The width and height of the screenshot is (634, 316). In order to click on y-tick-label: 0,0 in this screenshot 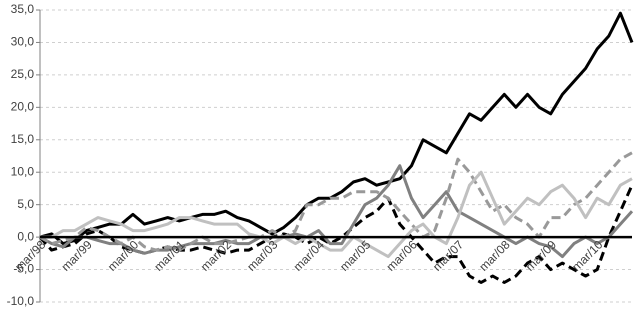, I will do `click(25, 236)`.